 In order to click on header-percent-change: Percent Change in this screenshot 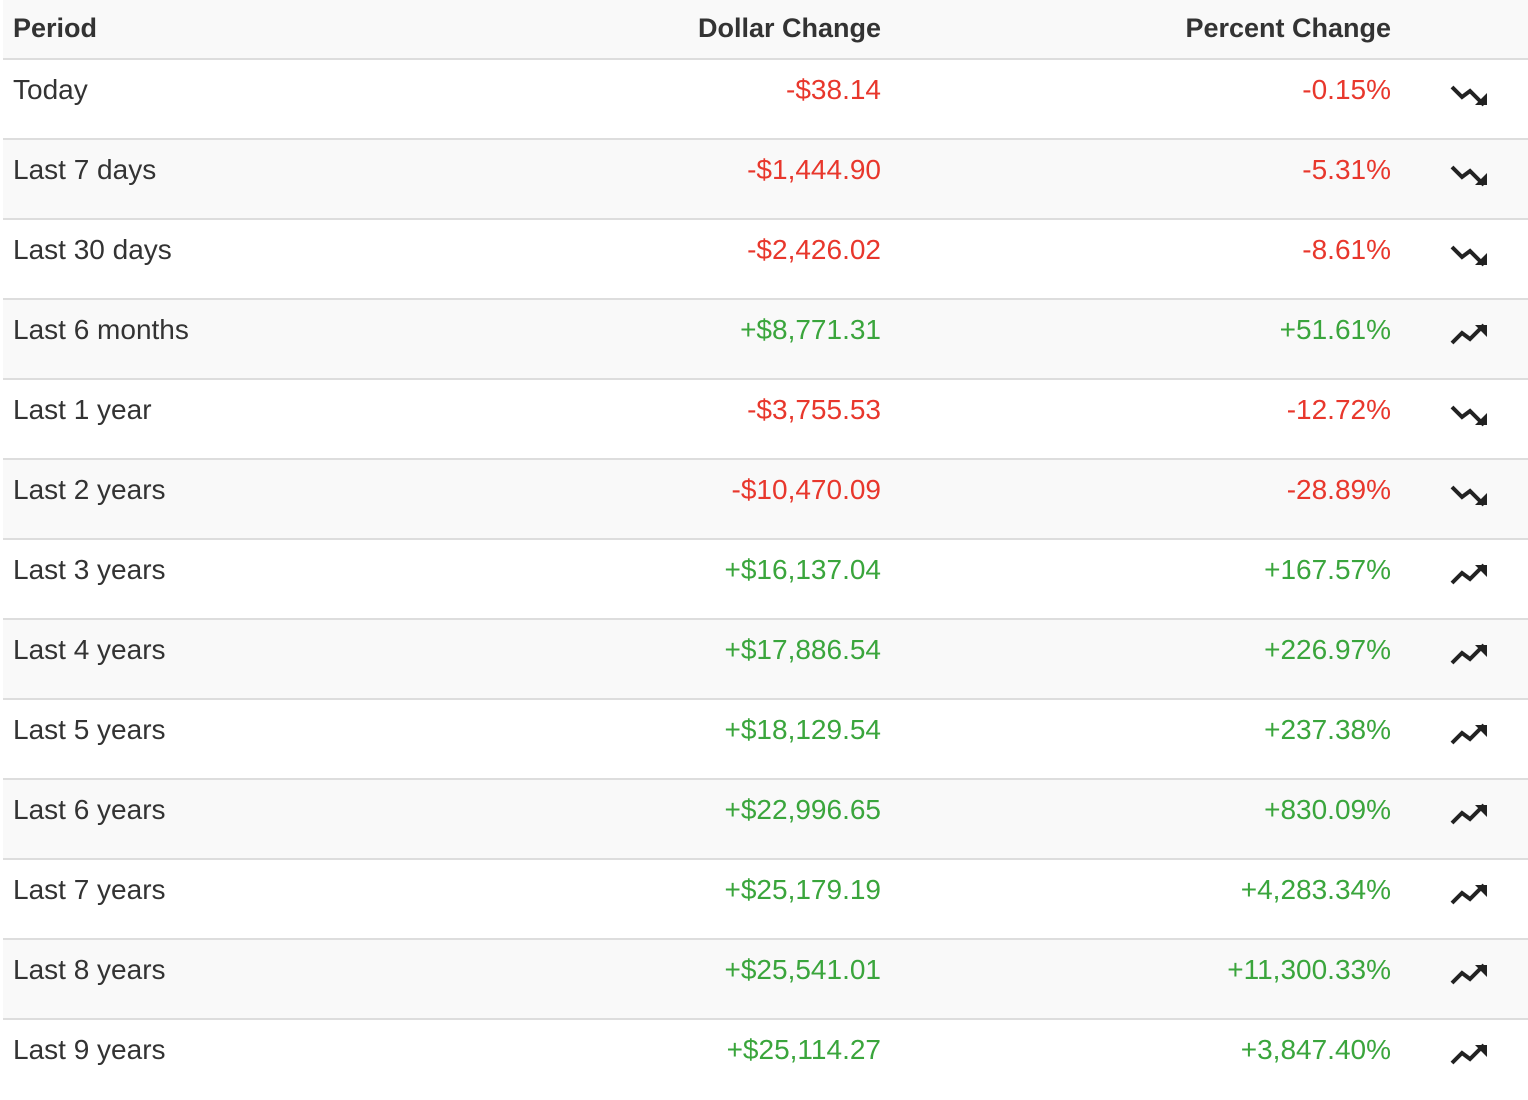, I will do `click(1288, 28)`.